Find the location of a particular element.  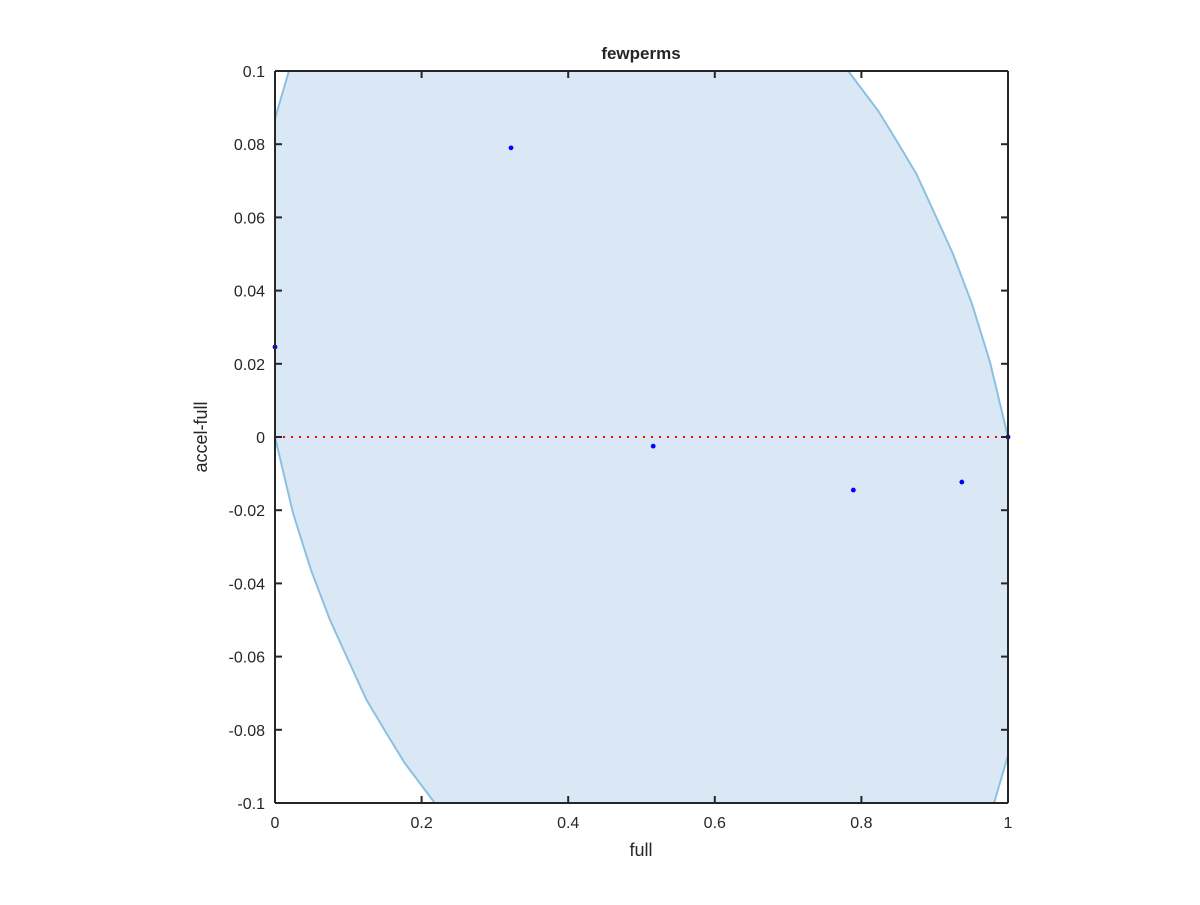

band-edge-upper-left is located at coordinates (282, 94).